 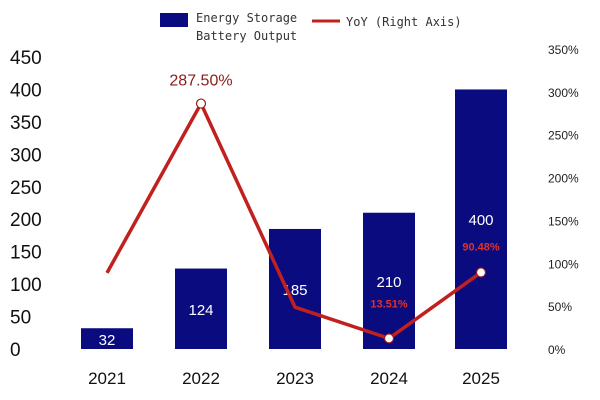 I want to click on yoy-data-label: 287.50%, so click(x=200, y=81).